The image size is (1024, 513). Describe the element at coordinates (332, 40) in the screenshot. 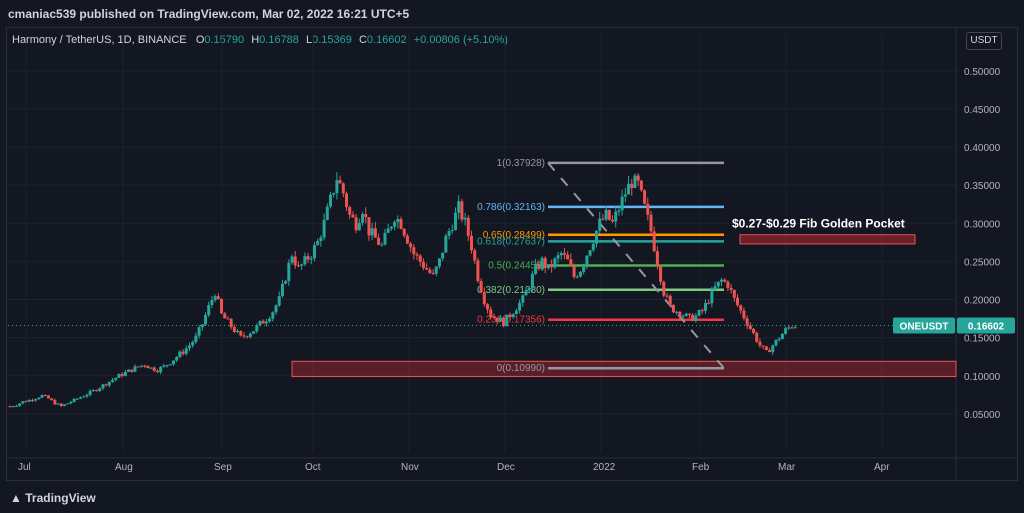

I see `low-value: 0.15369` at that location.